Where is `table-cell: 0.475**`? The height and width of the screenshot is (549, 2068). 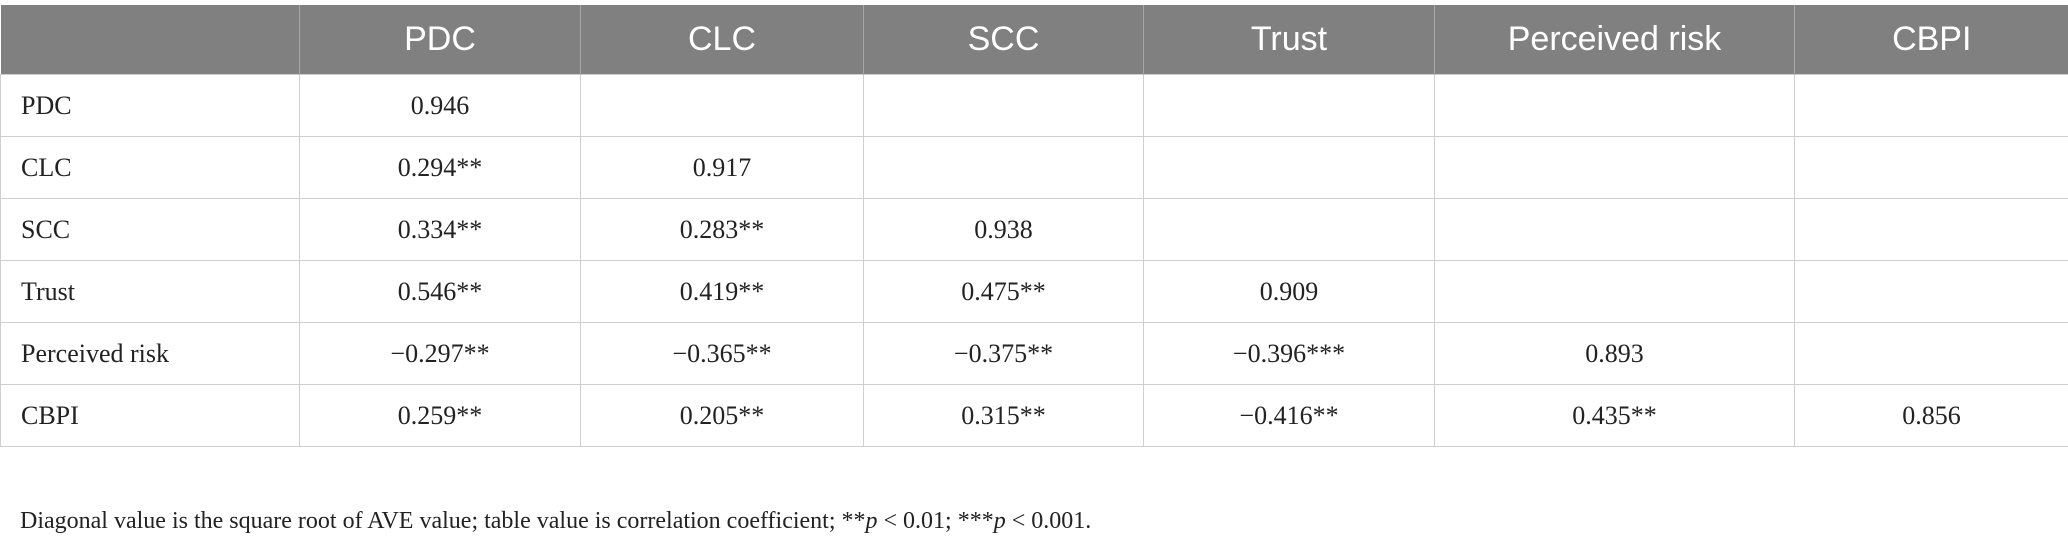
table-cell: 0.475** is located at coordinates (1003, 291).